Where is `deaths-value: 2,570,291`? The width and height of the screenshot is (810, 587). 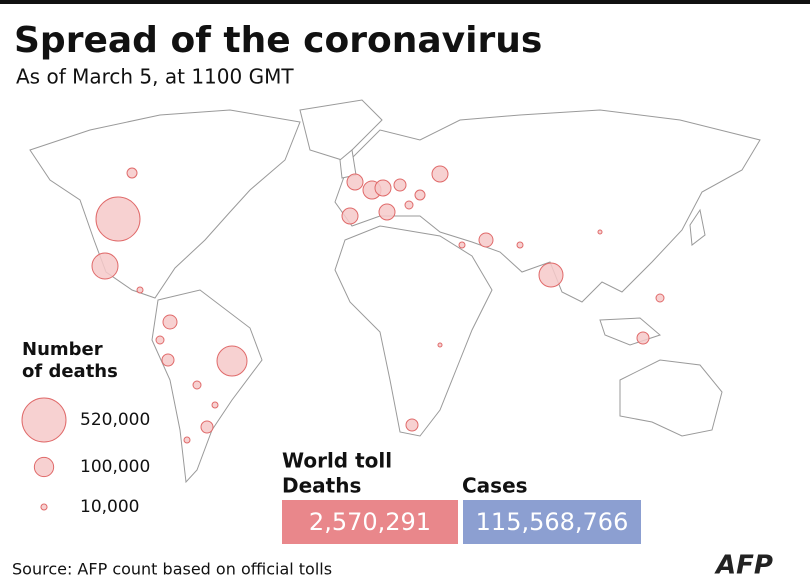 deaths-value: 2,570,291 is located at coordinates (370, 522).